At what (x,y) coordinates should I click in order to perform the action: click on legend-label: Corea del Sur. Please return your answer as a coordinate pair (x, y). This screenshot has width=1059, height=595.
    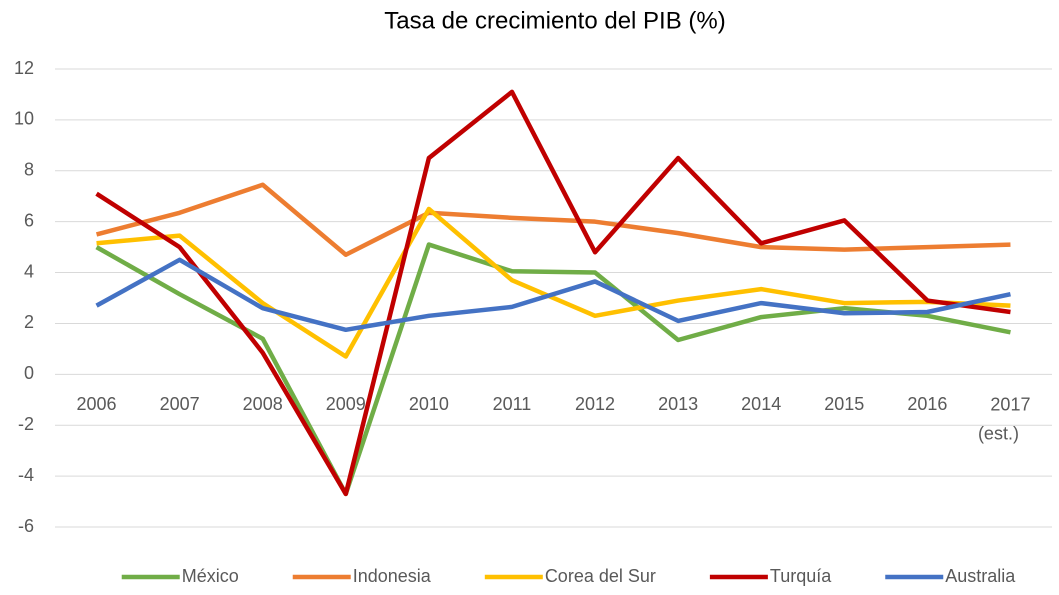
    Looking at the image, I should click on (600, 576).